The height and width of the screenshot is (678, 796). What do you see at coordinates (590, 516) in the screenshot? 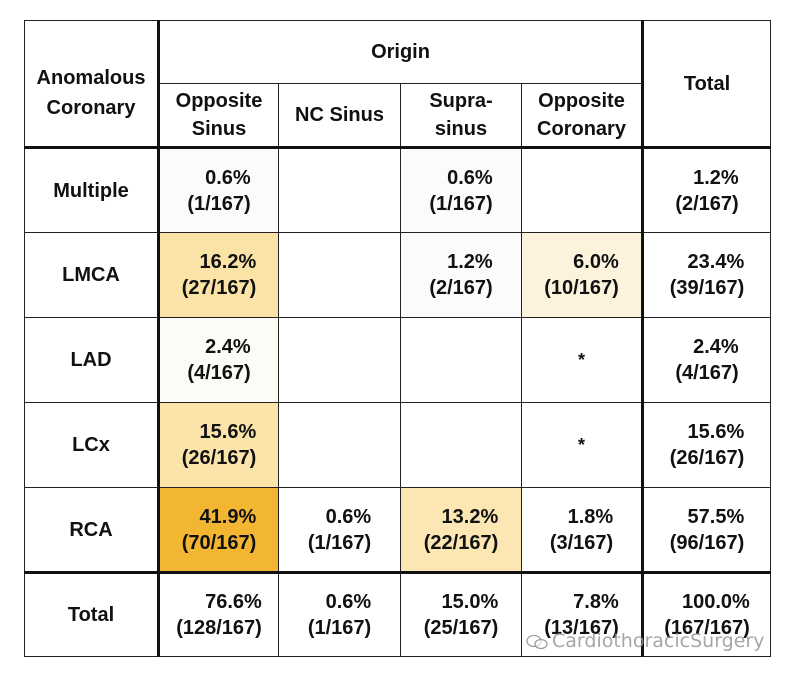
I see `cell-percent: 1.8%` at bounding box center [590, 516].